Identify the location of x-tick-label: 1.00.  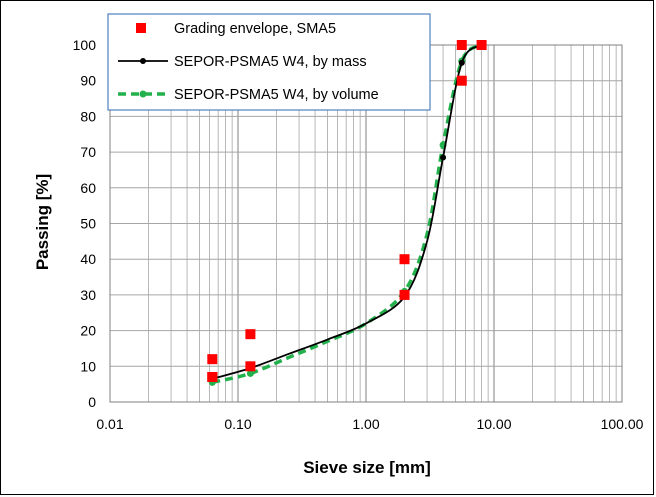
(365, 424).